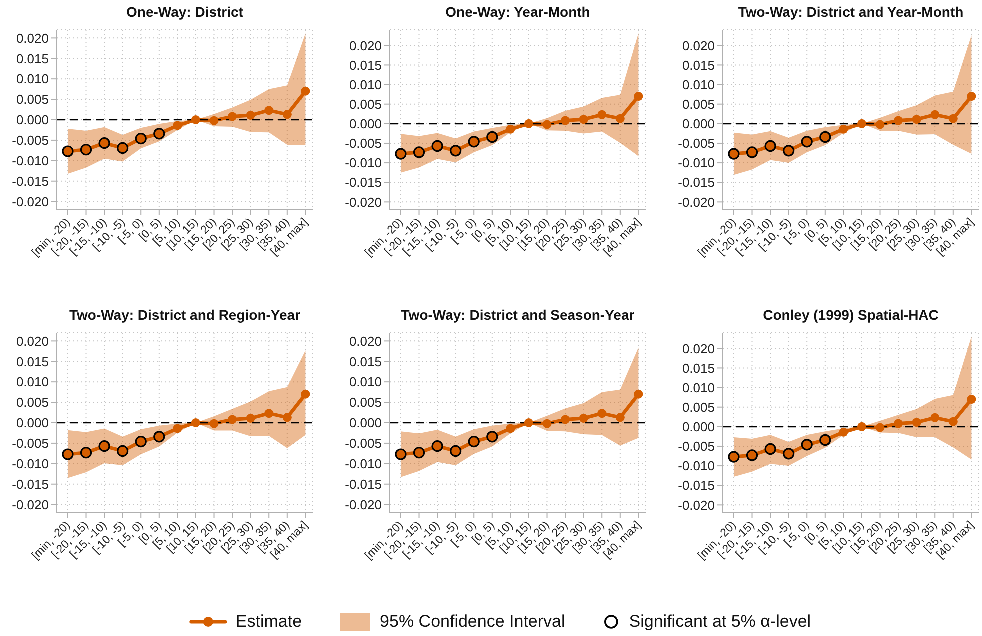 The image size is (982, 636). What do you see at coordinates (720, 622) in the screenshot?
I see `legend-label: Significant at 5% α-level` at bounding box center [720, 622].